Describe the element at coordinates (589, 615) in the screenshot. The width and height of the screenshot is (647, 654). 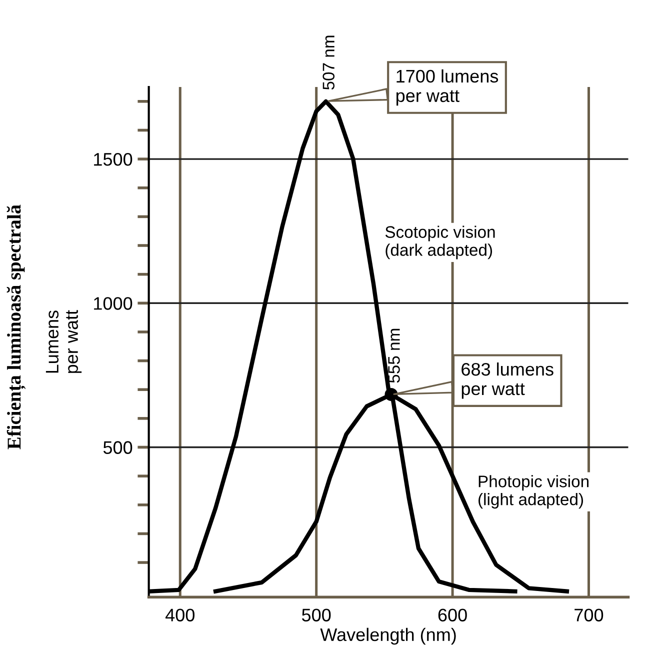
I see `x-tick-label: 700` at that location.